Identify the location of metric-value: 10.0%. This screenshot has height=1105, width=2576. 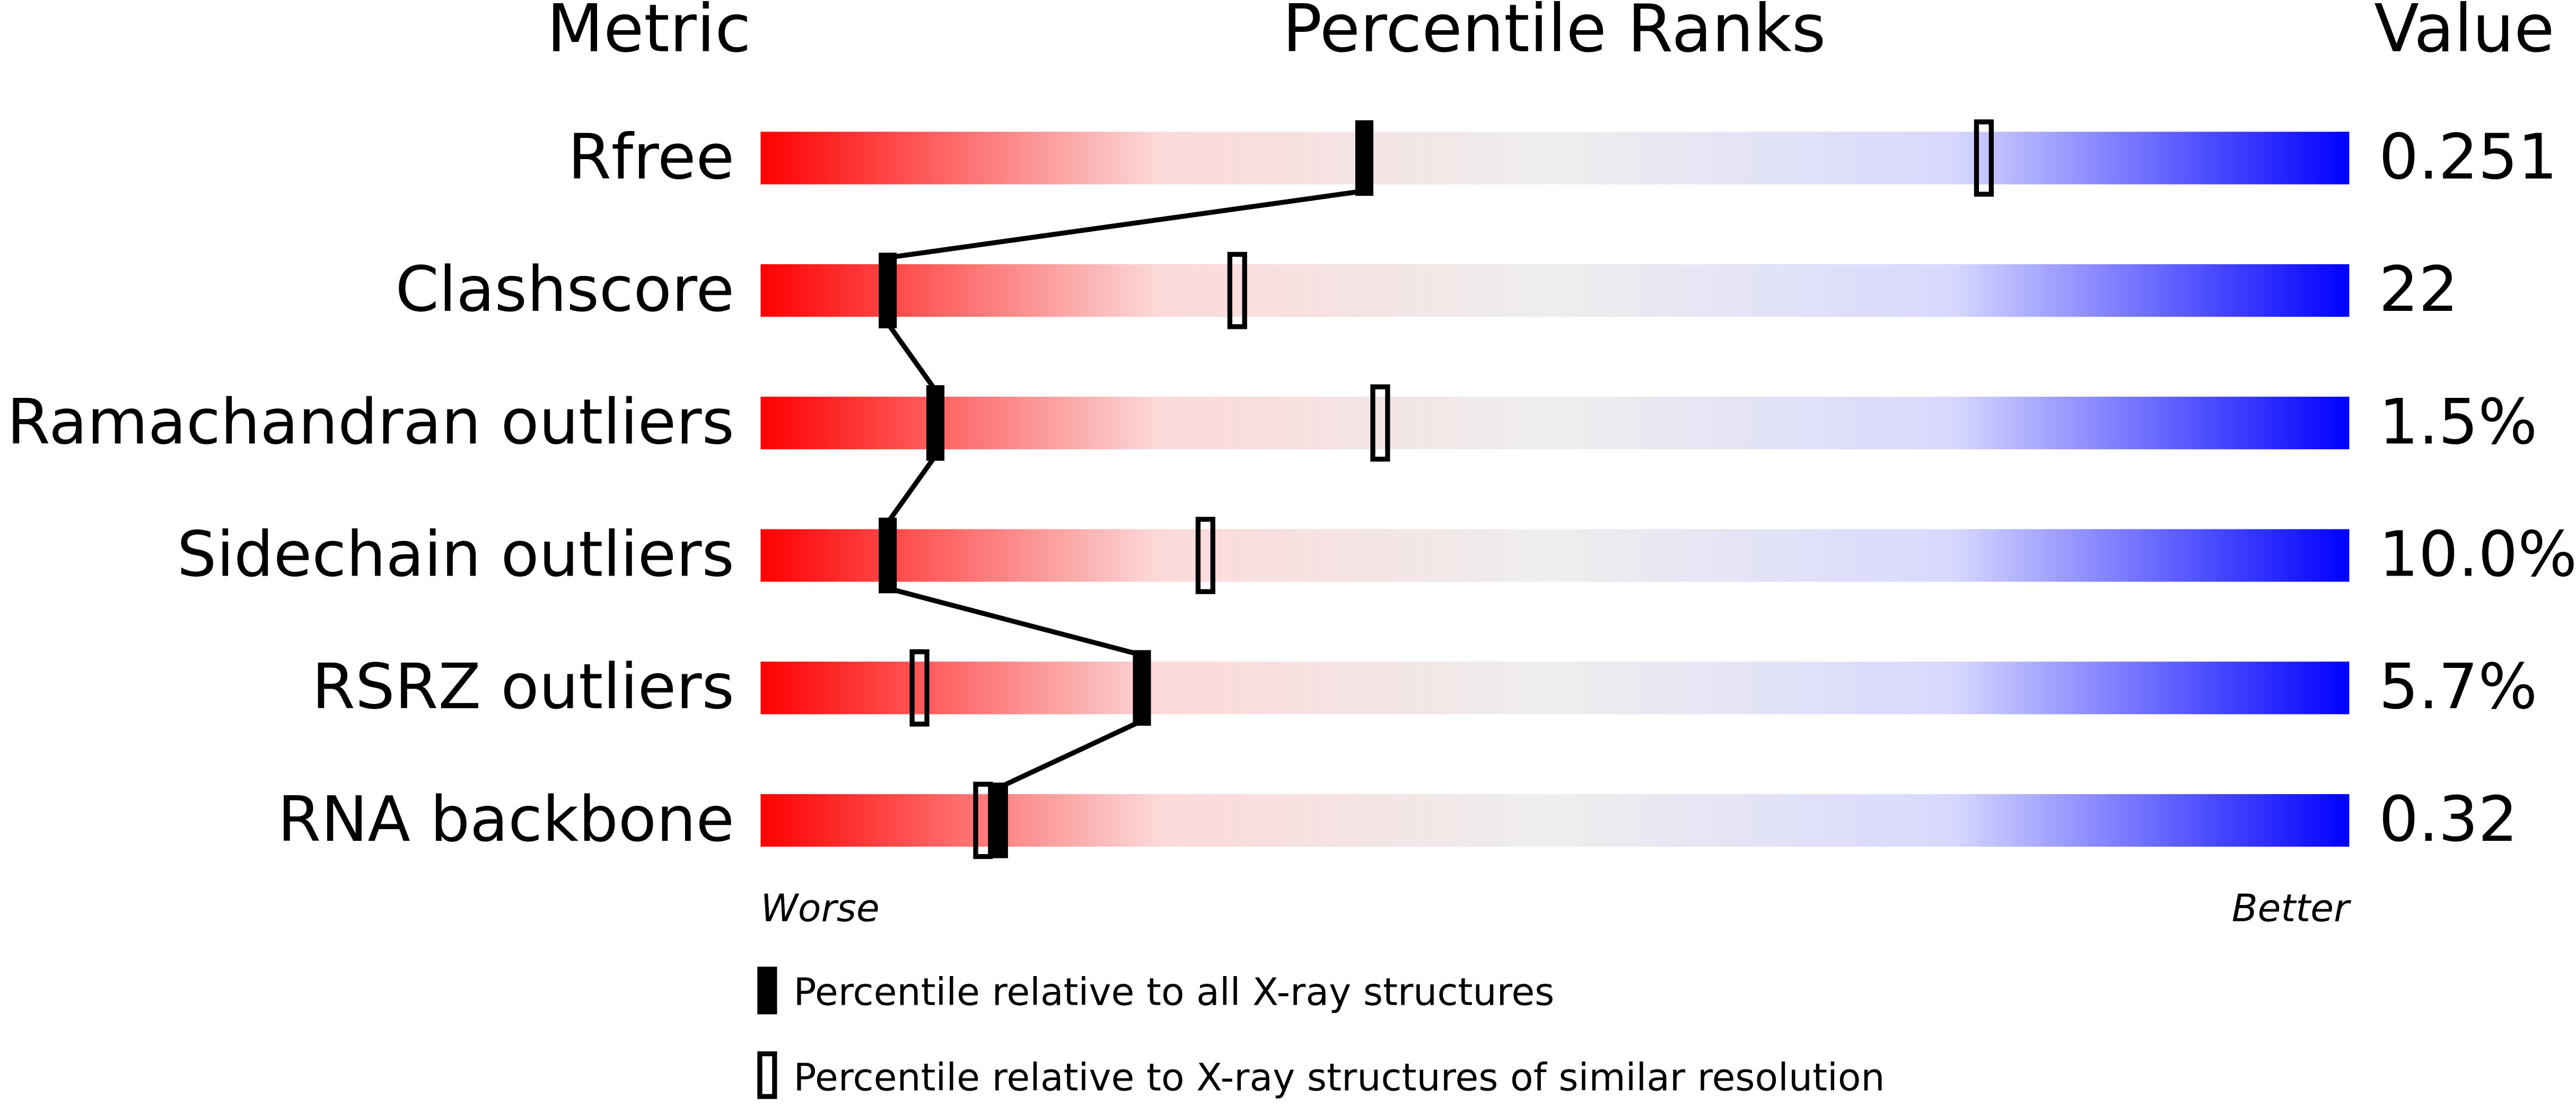
(2477, 554).